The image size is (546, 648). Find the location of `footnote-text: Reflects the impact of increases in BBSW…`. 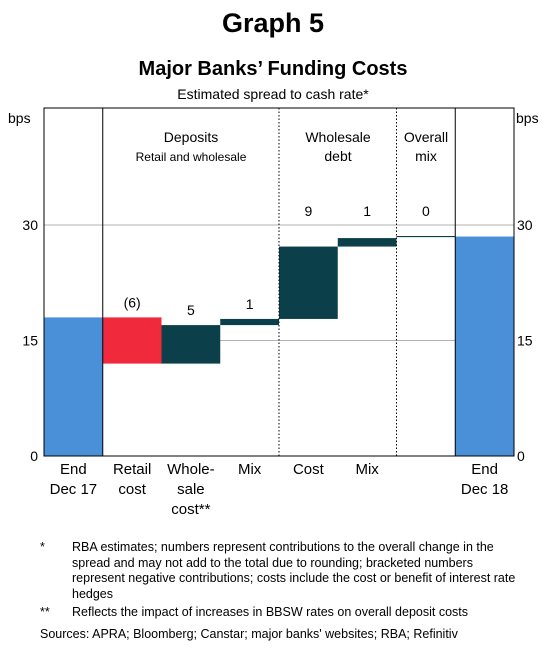

footnote-text: Reflects the impact of increases in BBSW… is located at coordinates (270, 612).